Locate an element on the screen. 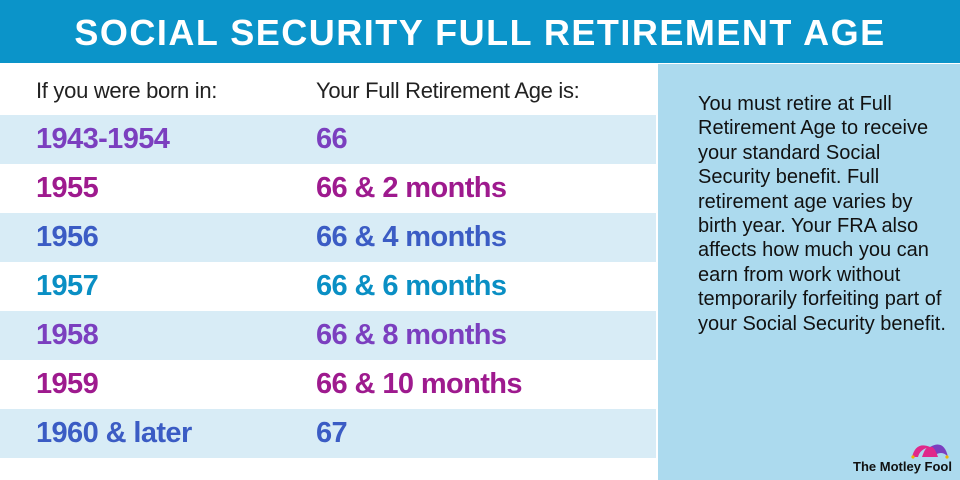 The height and width of the screenshot is (480, 960). full-retirement-age: 66 & 2 months is located at coordinates (411, 188).